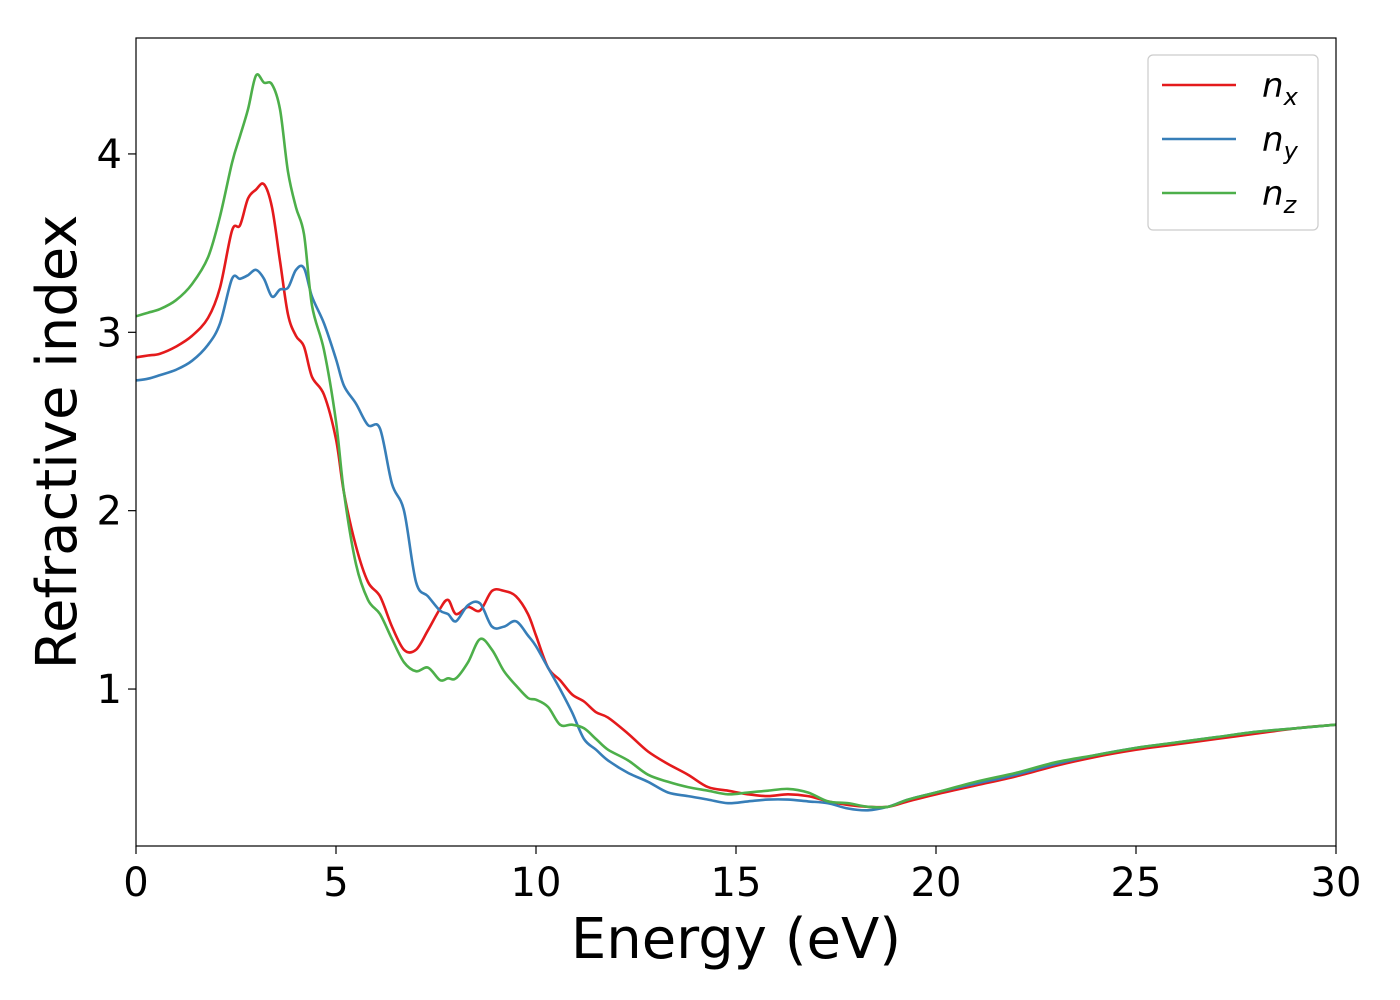 The image size is (1400, 1000). What do you see at coordinates (109, 333) in the screenshot?
I see `y-tick-label: 3` at bounding box center [109, 333].